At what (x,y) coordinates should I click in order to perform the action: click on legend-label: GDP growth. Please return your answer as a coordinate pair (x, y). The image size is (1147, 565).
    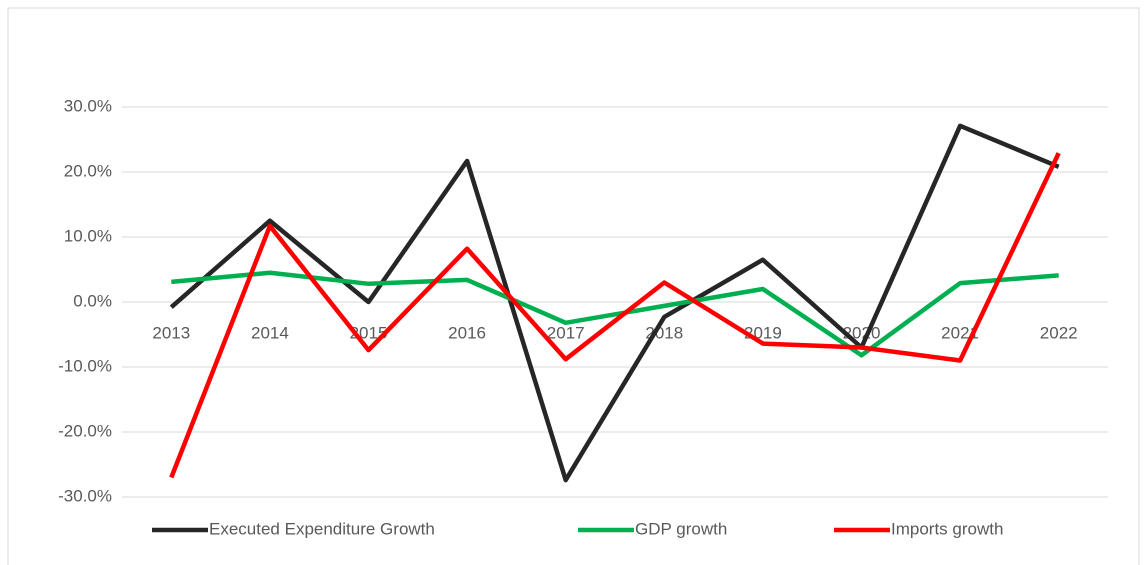
    Looking at the image, I should click on (681, 528).